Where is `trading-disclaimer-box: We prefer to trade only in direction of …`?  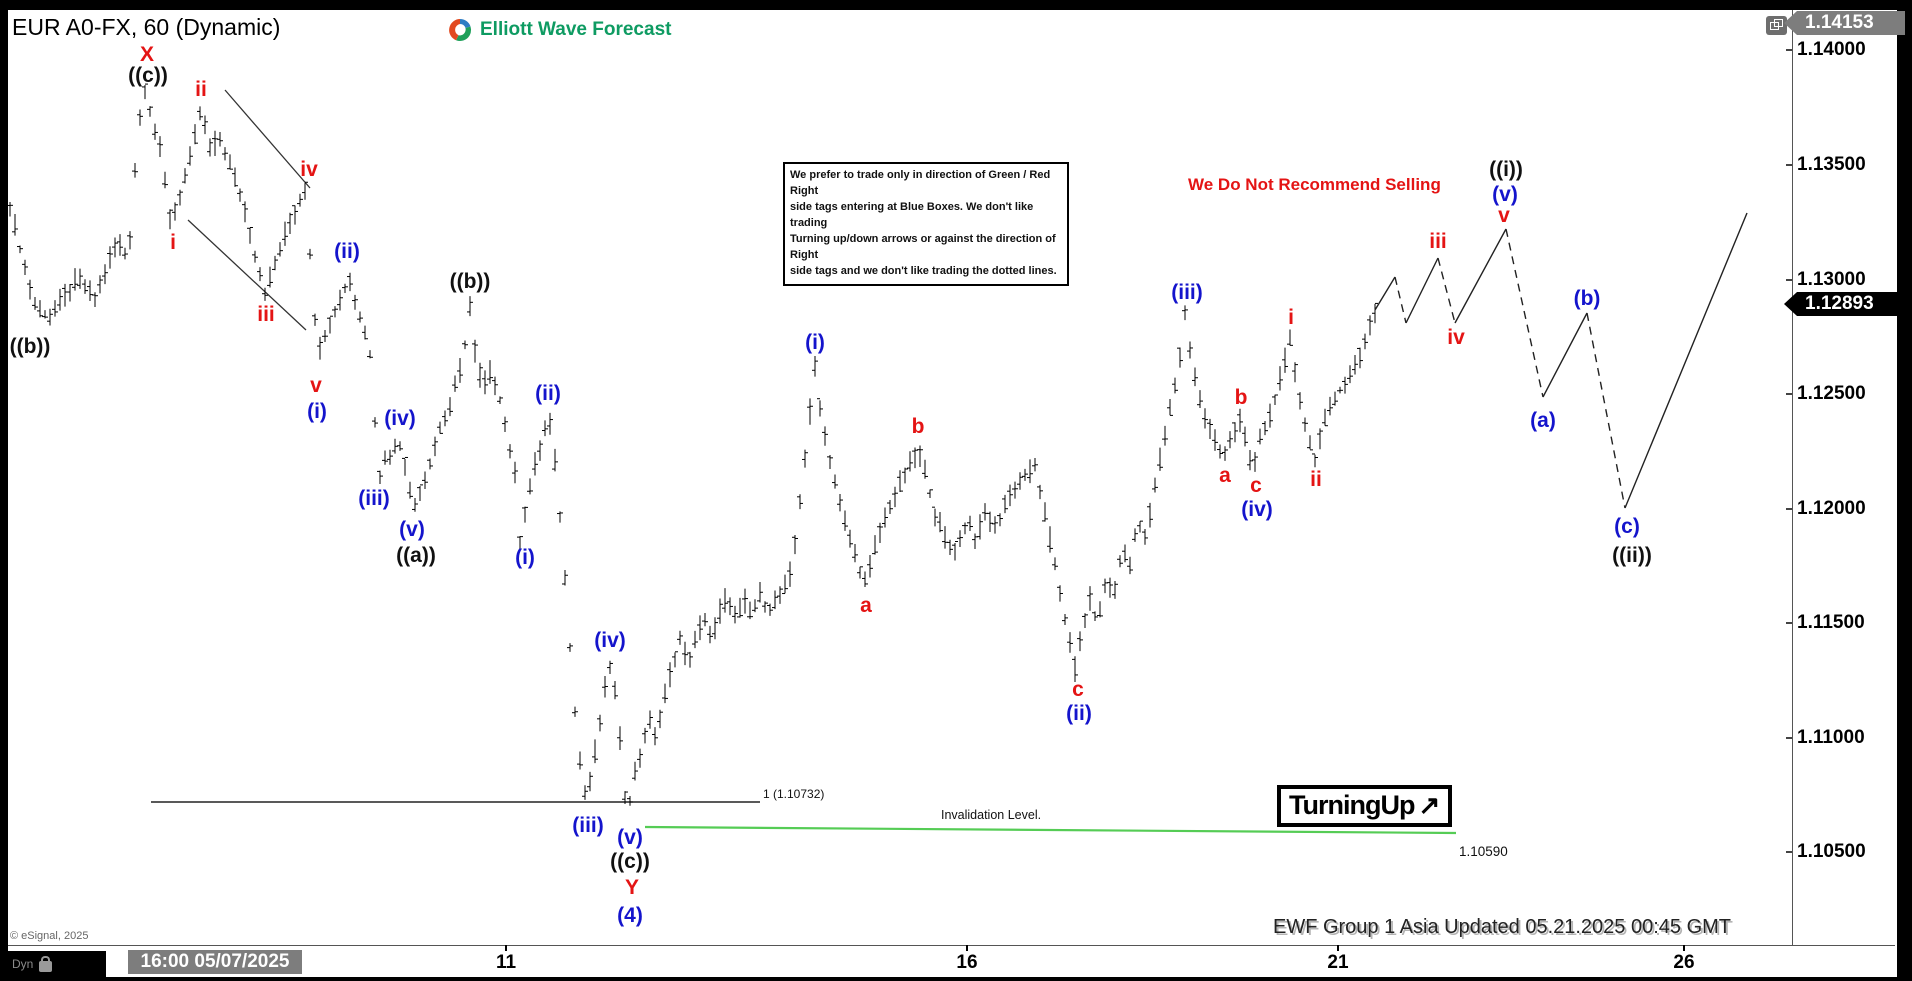 trading-disclaimer-box: We prefer to trade only in direction of … is located at coordinates (926, 224).